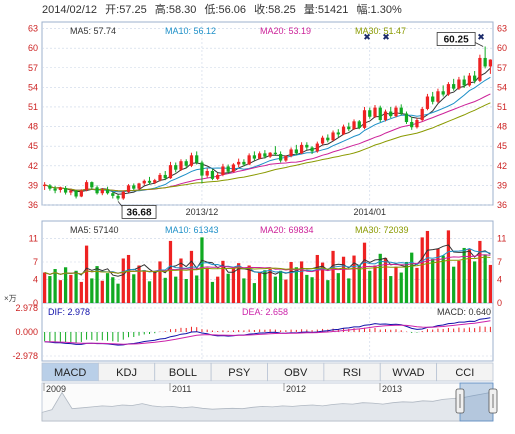  What do you see at coordinates (56, 389) in the screenshot?
I see `overview-year-label: 2009` at bounding box center [56, 389].